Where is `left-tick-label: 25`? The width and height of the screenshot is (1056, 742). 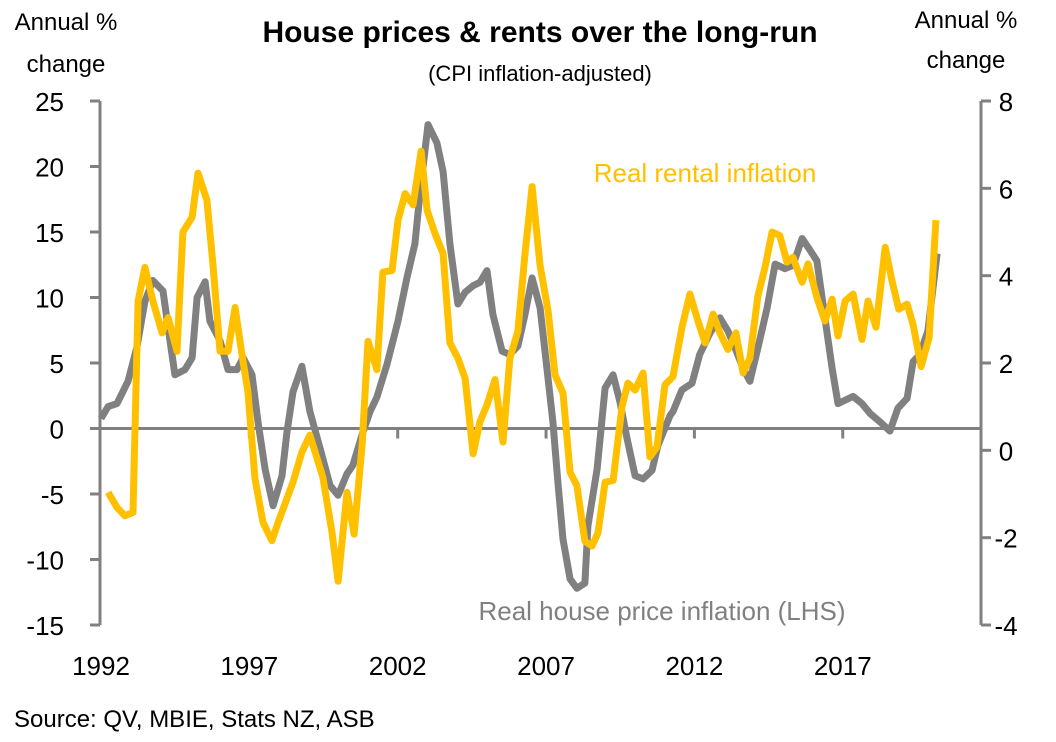 left-tick-label: 25 is located at coordinates (49, 102).